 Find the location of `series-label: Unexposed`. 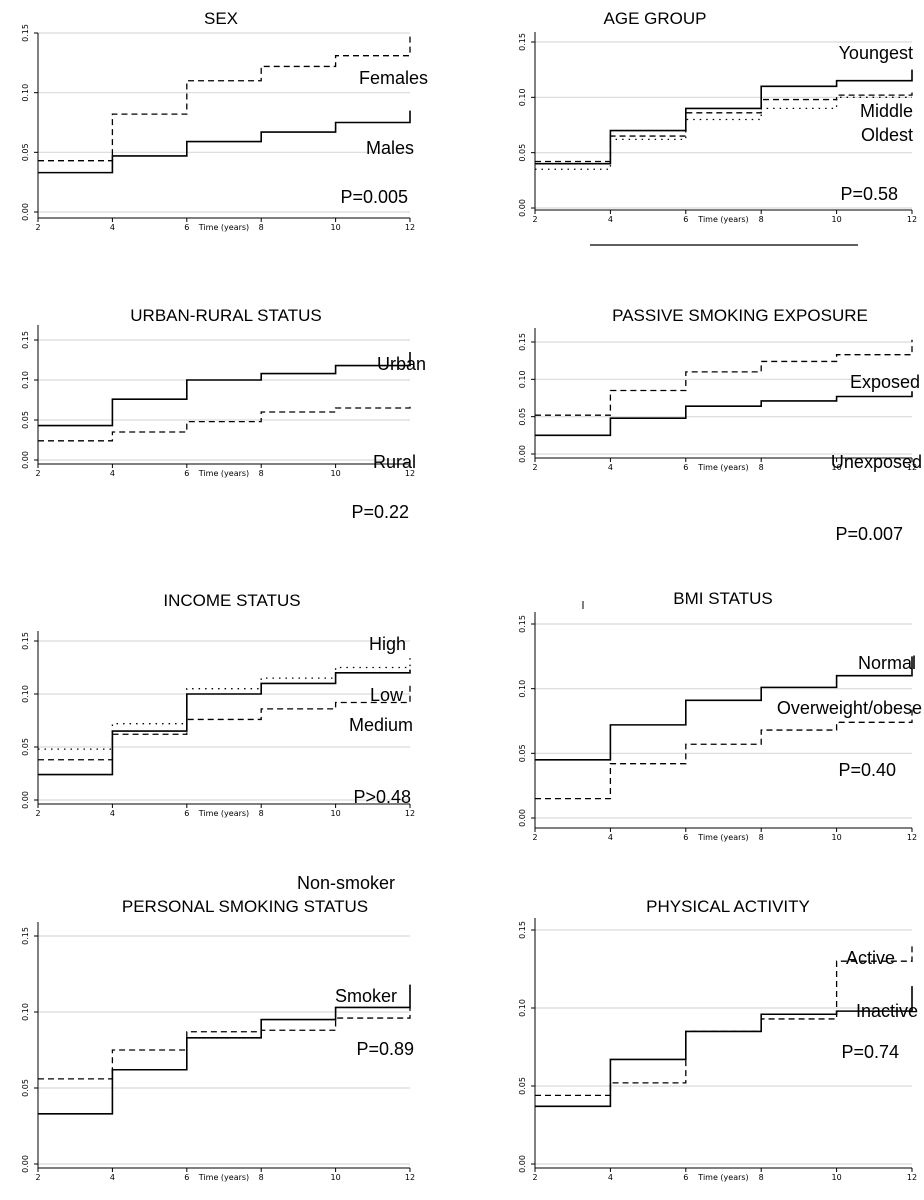

series-label: Unexposed is located at coordinates (876, 462).